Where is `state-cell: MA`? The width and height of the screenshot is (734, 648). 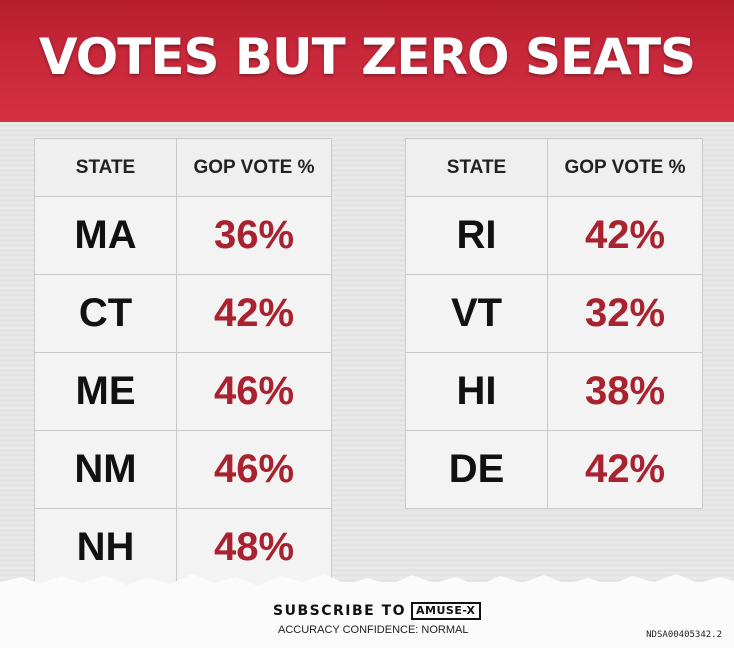
state-cell: MA is located at coordinates (105, 235).